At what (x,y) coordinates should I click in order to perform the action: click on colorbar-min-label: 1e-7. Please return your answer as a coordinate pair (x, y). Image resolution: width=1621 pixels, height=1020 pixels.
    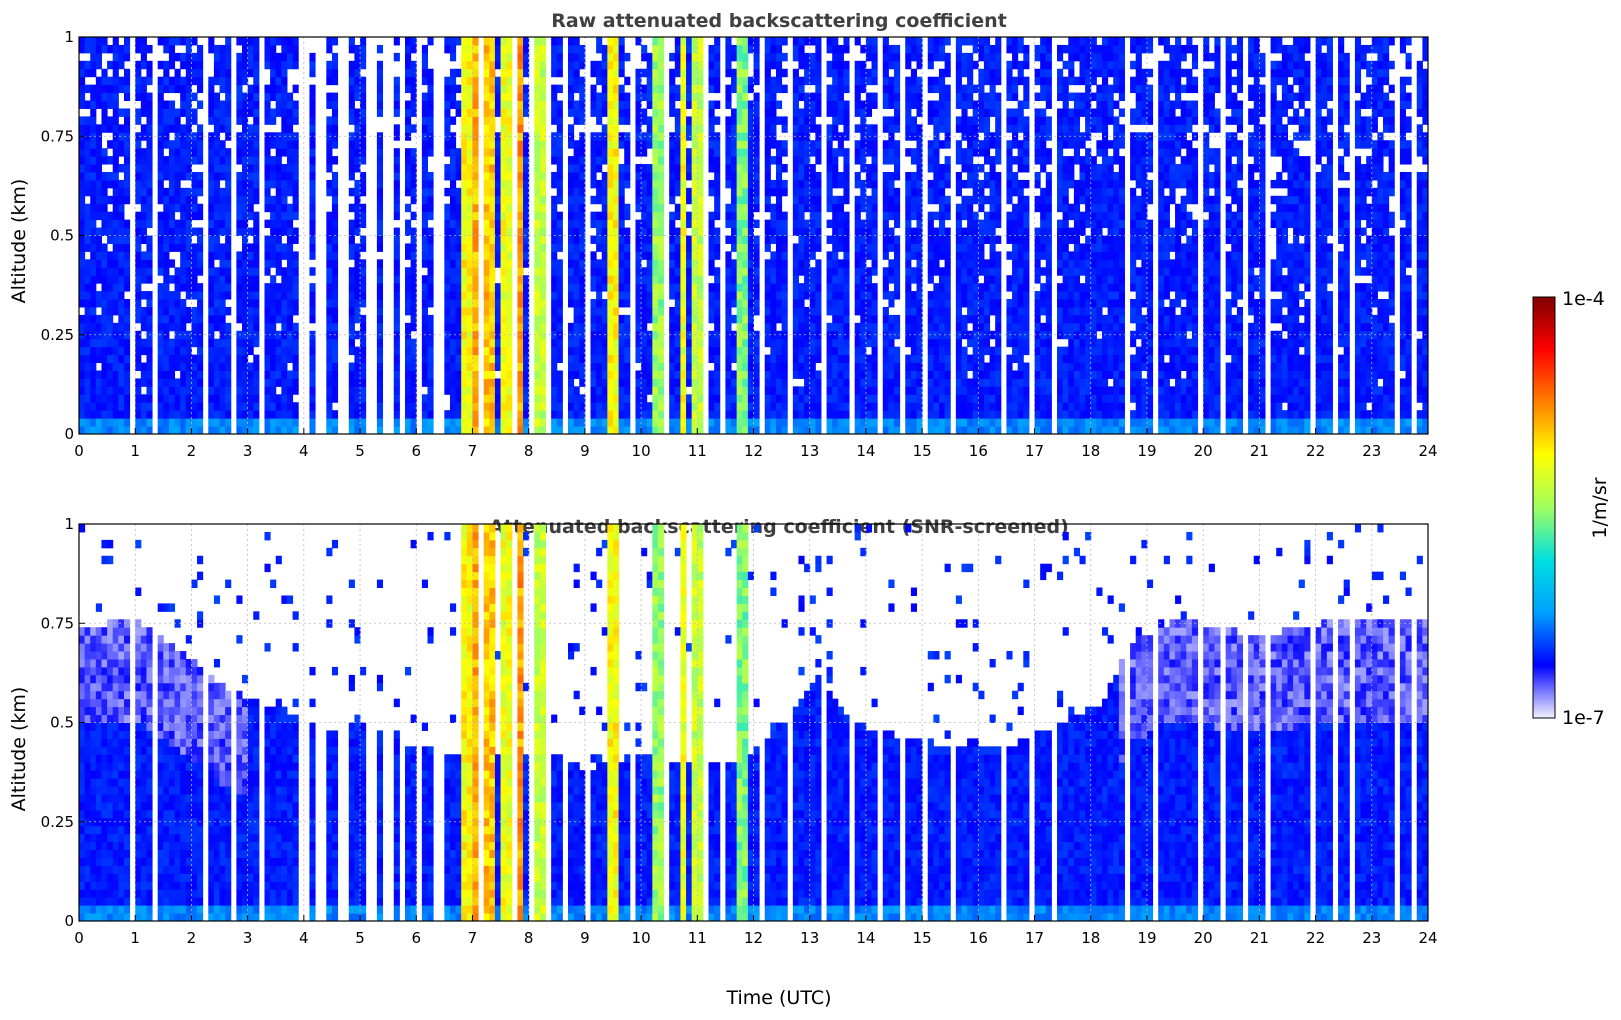
    Looking at the image, I should click on (1583, 718).